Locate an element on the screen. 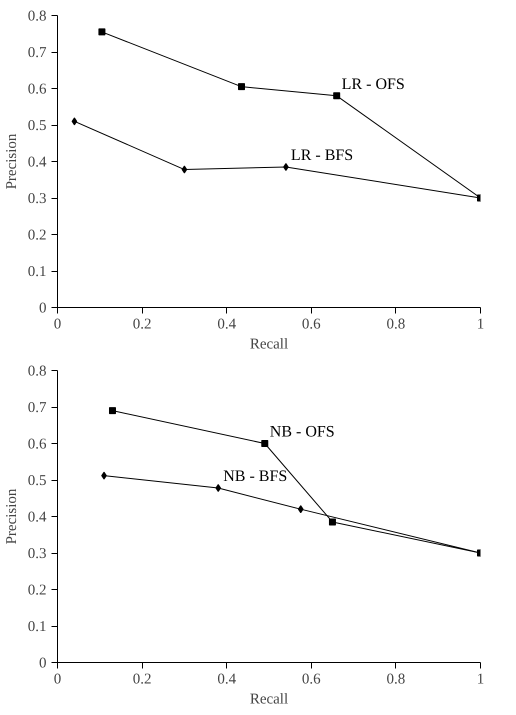 The image size is (516, 715). annotation: NB - BFS is located at coordinates (255, 477).